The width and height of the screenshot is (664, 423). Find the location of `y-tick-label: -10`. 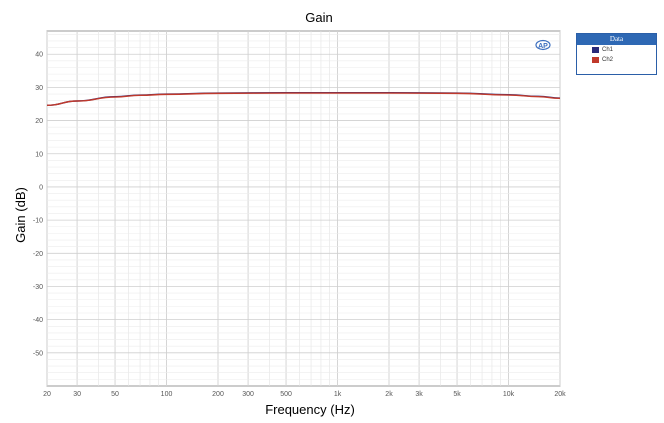

y-tick-label: -10 is located at coordinates (38, 221).